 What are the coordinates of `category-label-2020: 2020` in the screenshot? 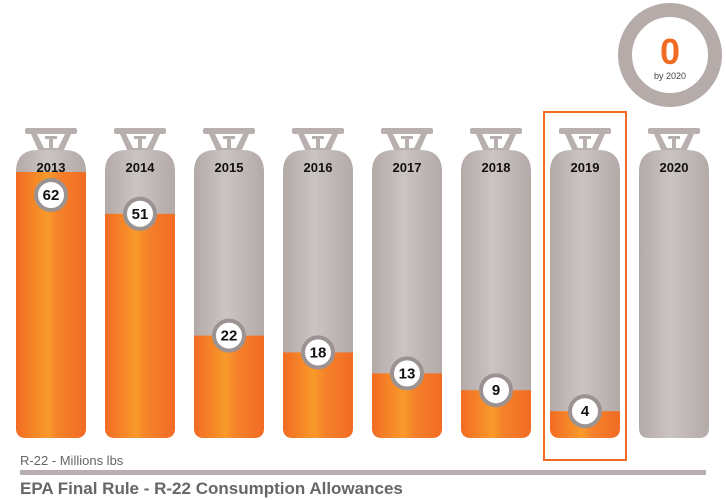 It's located at (674, 167).